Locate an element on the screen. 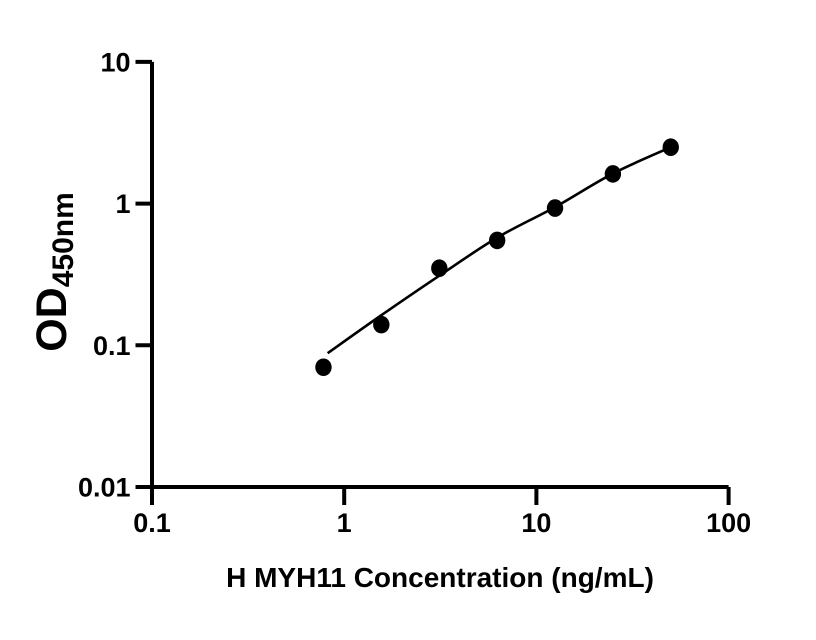 This screenshot has width=816, height=640. y-tick-label-0.1: 0.1 is located at coordinates (112, 346).